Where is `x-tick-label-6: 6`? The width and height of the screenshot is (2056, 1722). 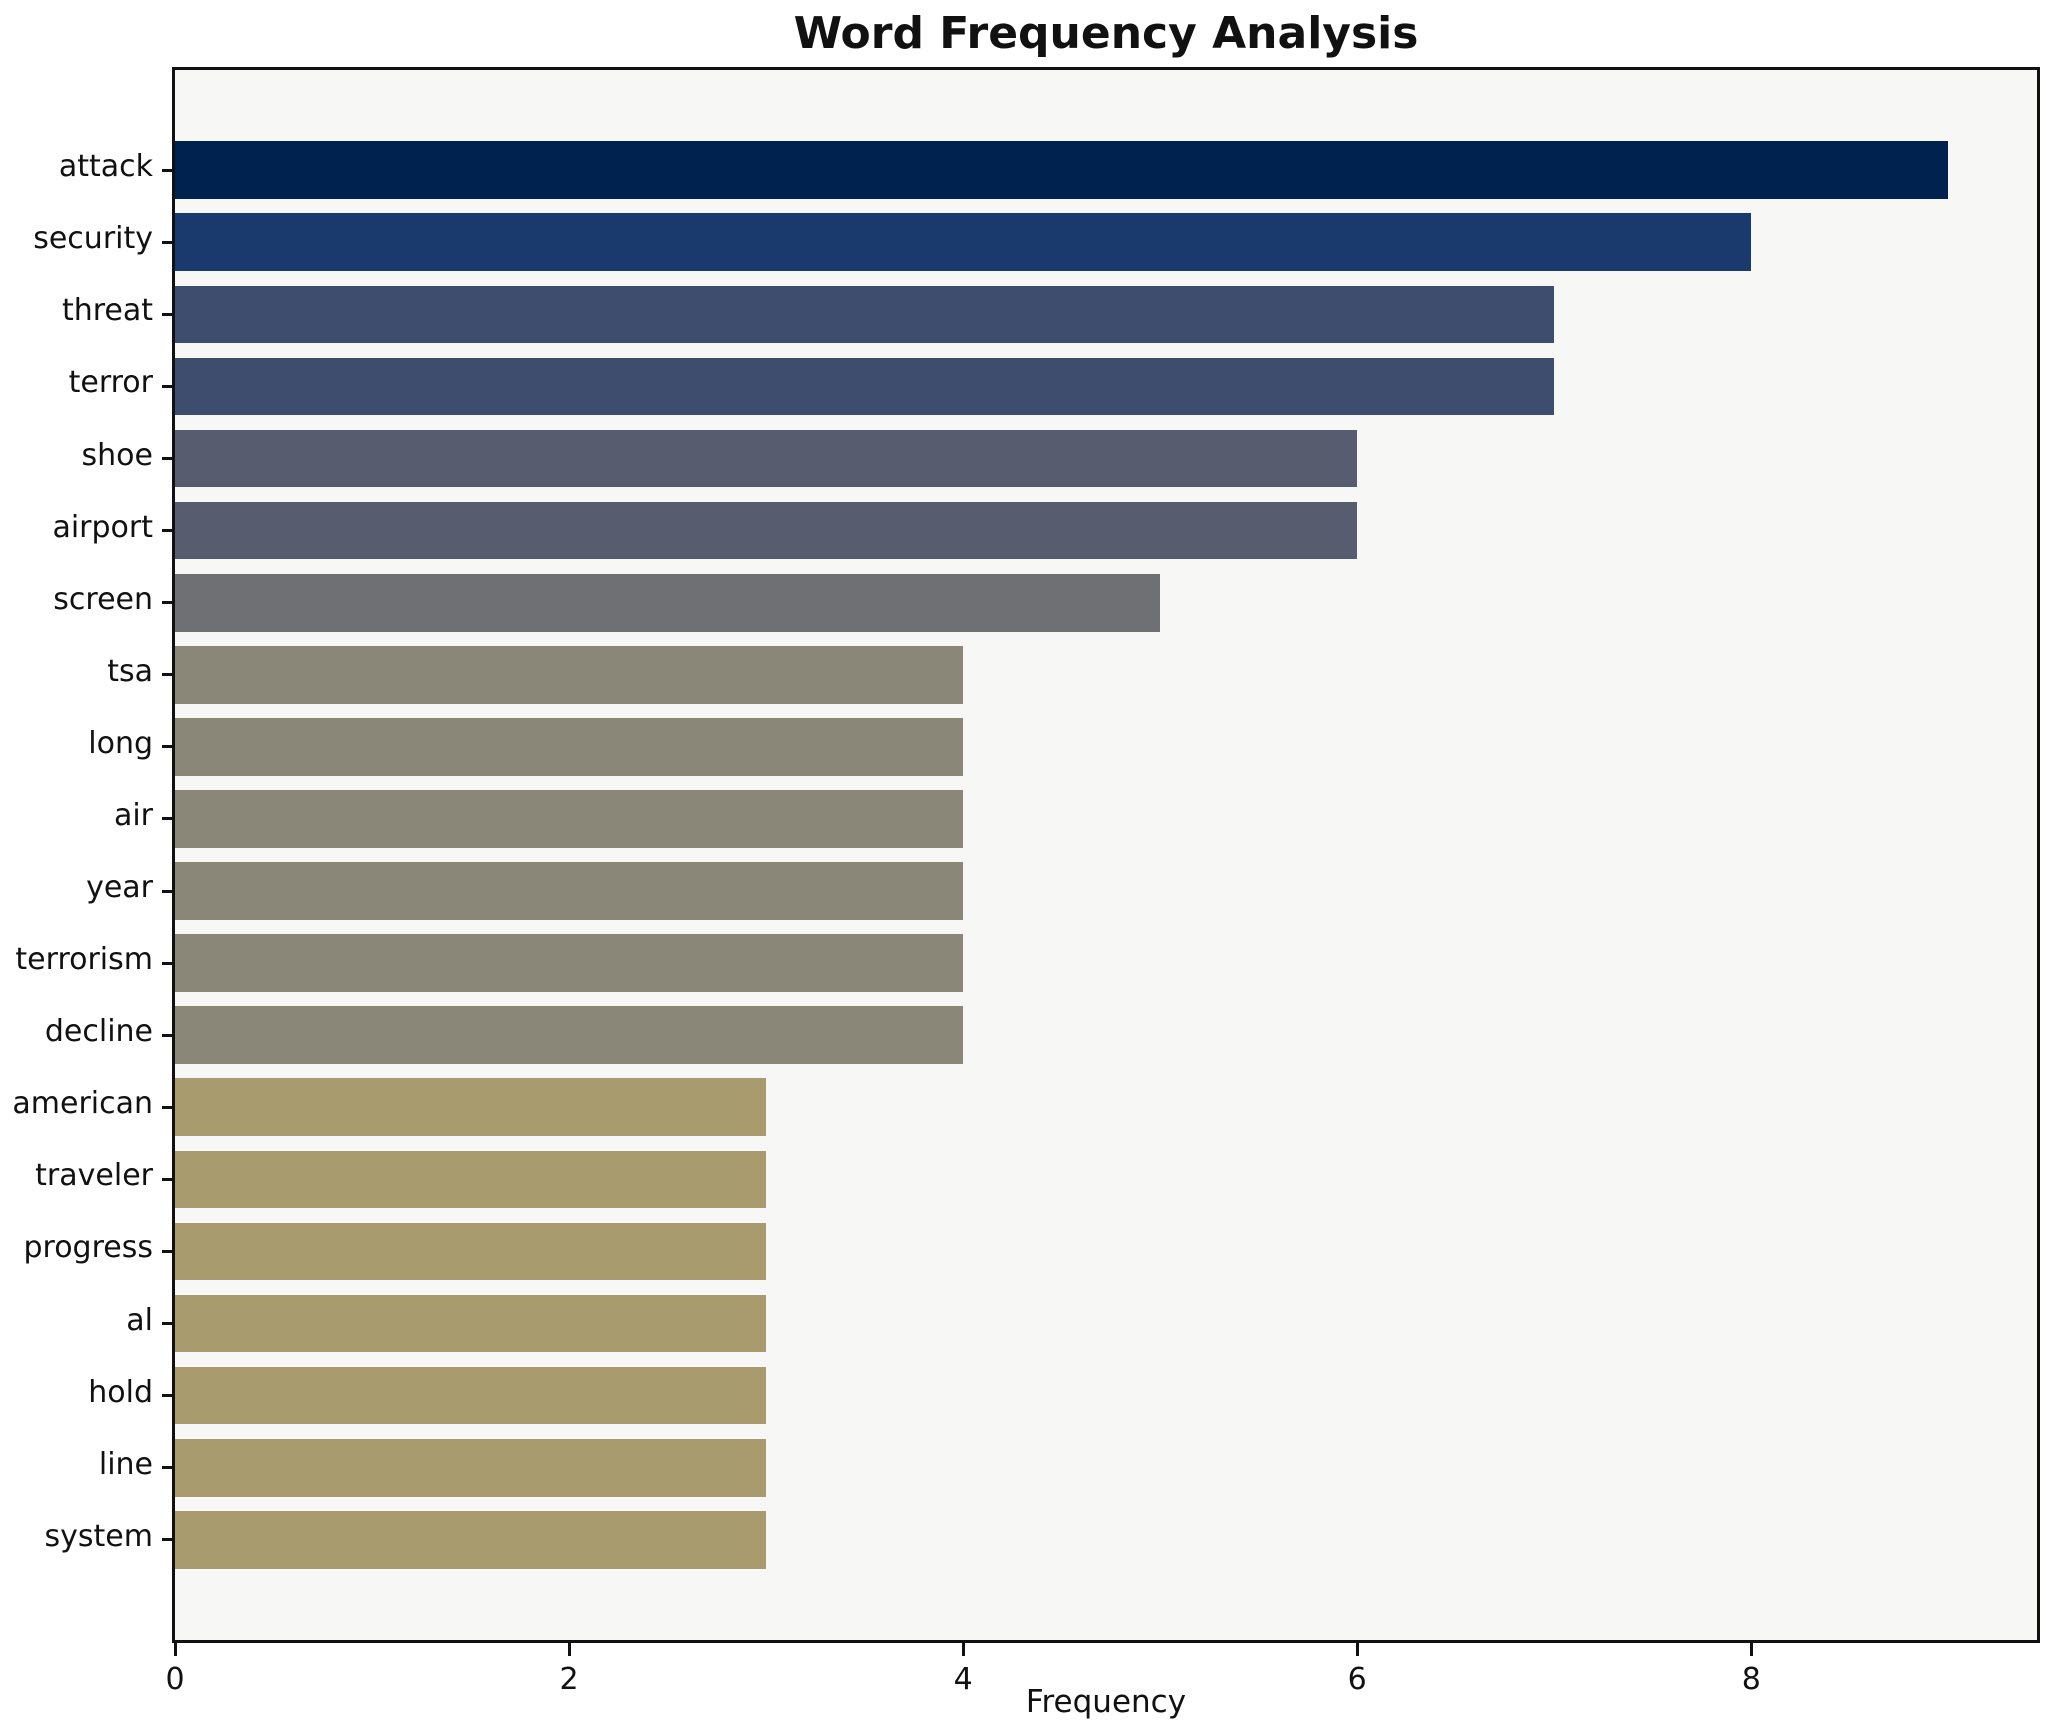
x-tick-label-6: 6 is located at coordinates (1357, 1679).